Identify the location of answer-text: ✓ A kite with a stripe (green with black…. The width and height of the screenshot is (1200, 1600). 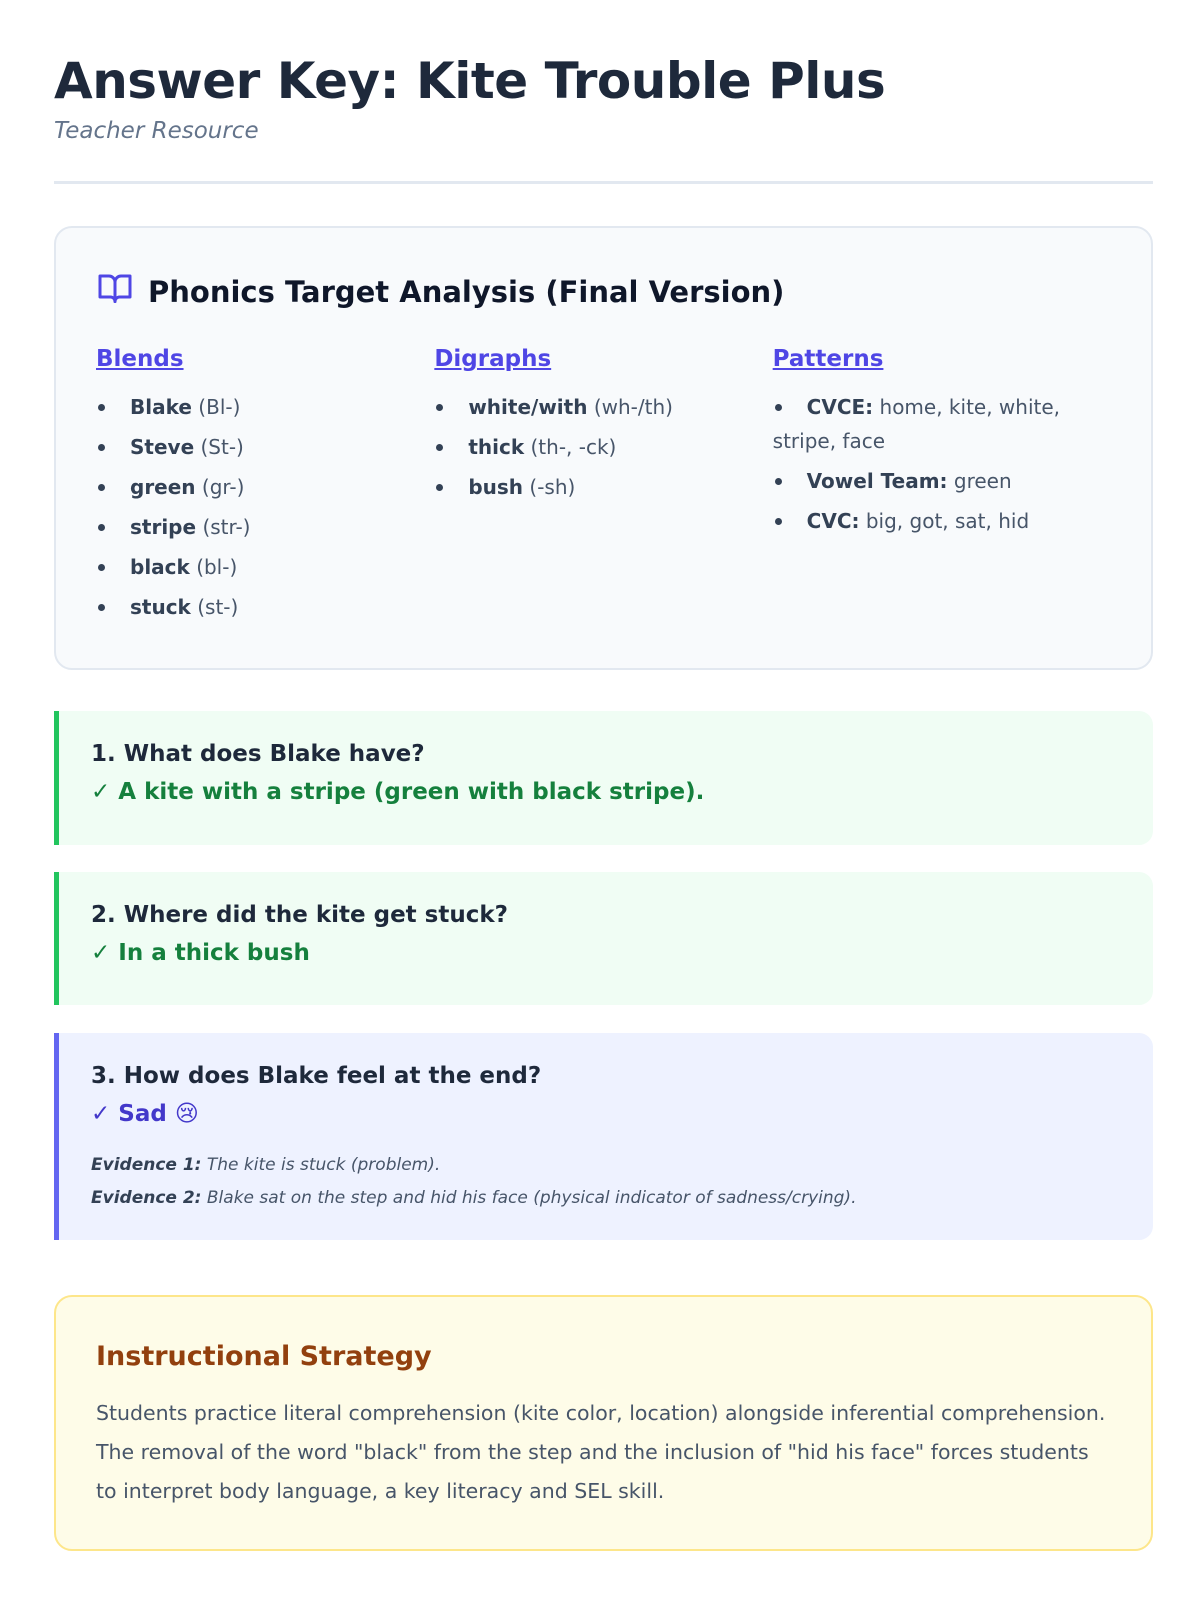
(398, 792).